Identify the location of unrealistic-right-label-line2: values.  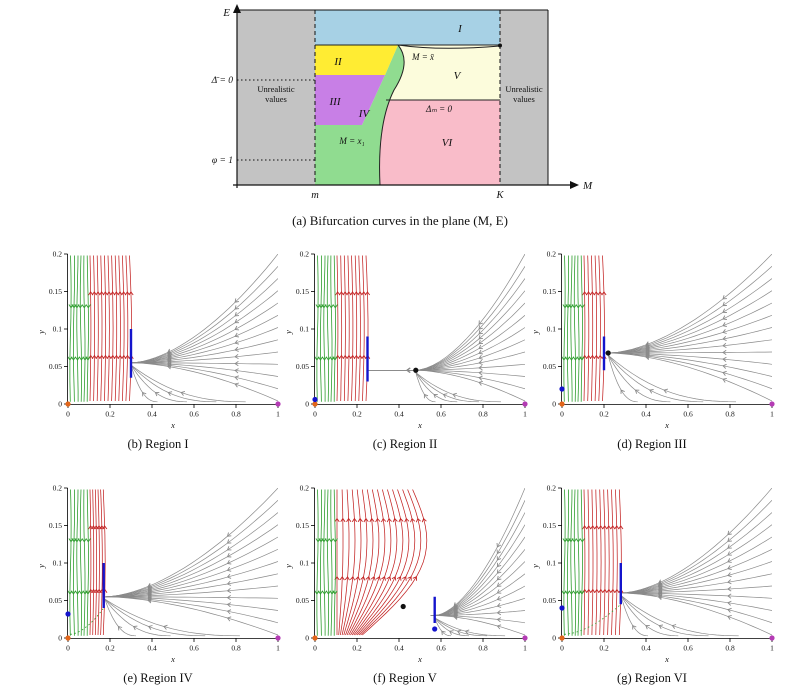
(524, 99).